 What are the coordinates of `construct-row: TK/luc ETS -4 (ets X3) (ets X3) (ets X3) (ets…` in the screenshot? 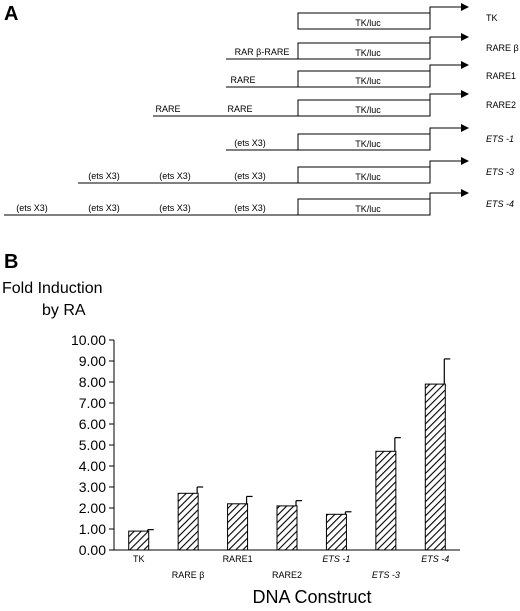 It's located at (259, 202).